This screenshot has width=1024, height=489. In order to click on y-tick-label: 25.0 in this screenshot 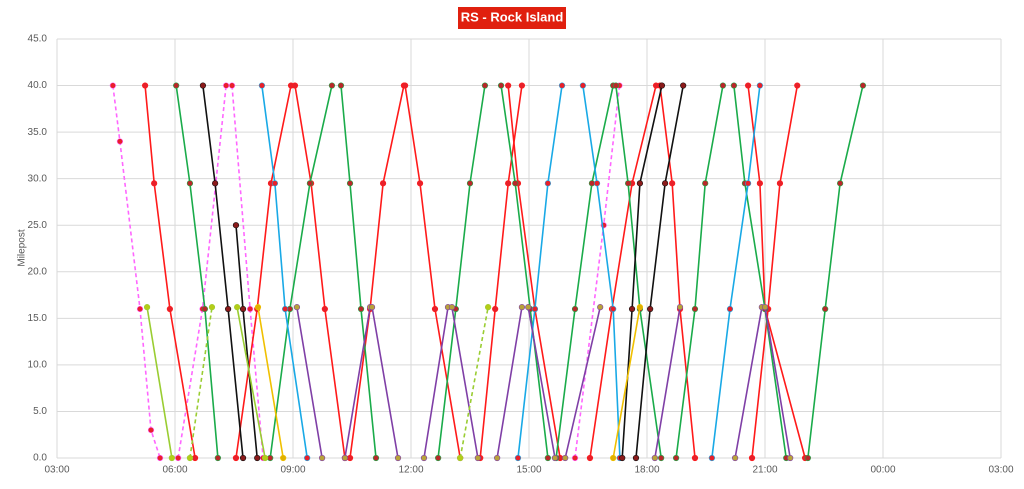, I will do `click(38, 225)`.